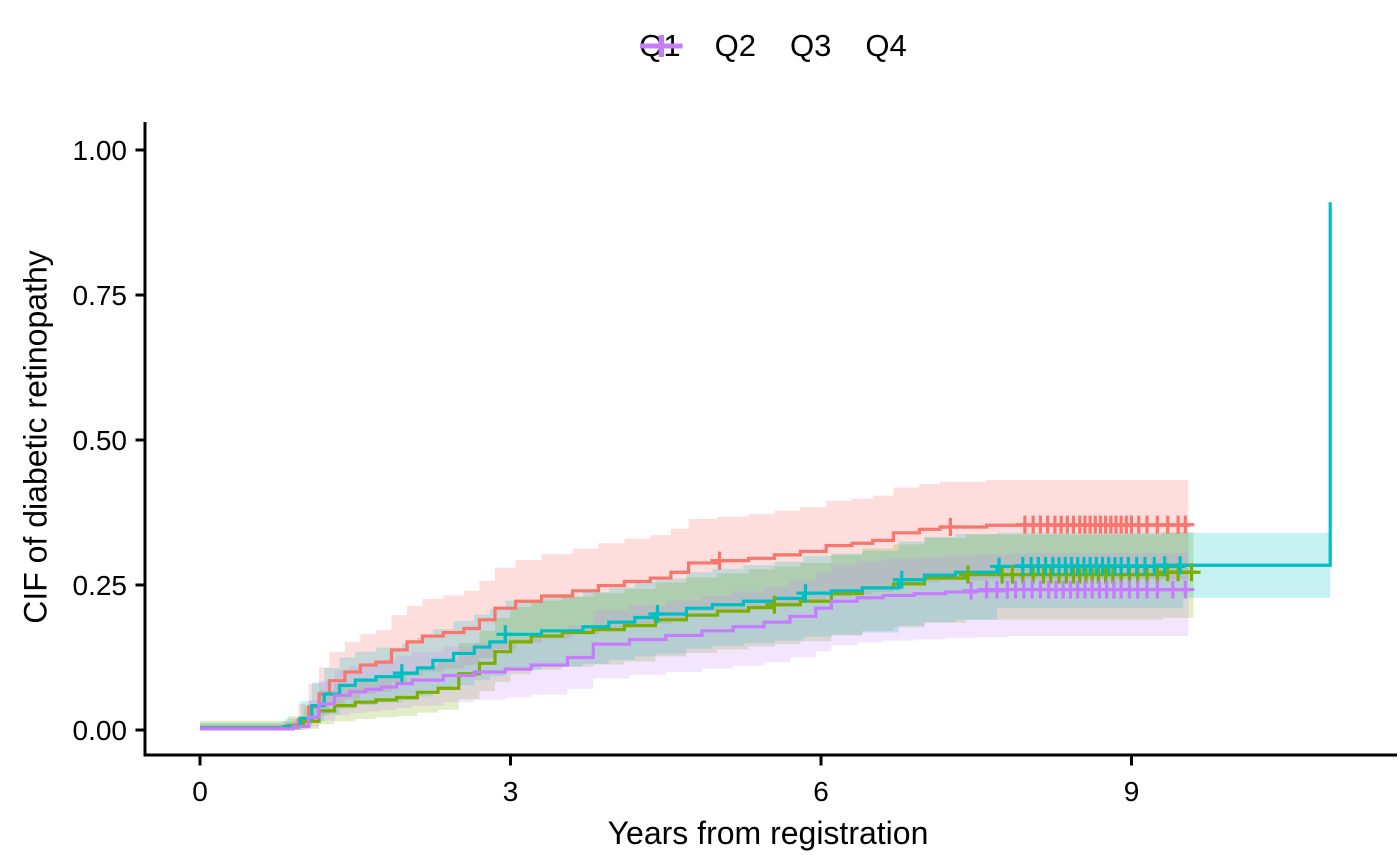  What do you see at coordinates (200, 791) in the screenshot?
I see `x-tick-label: 0` at bounding box center [200, 791].